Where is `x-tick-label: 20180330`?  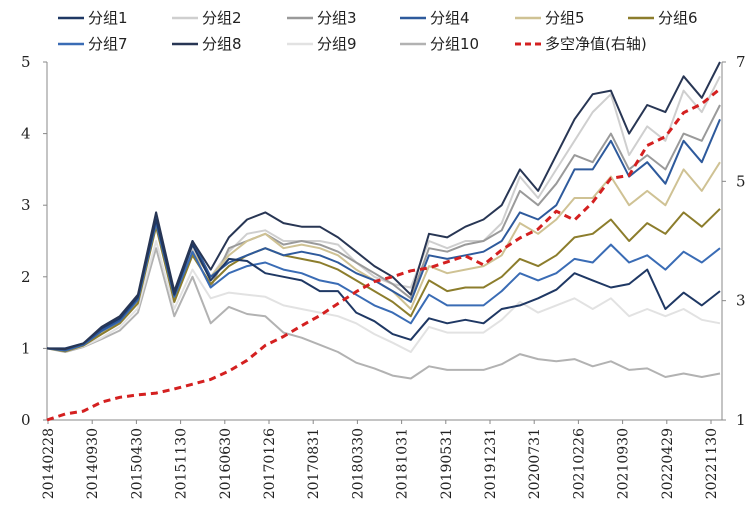 x-tick-label: 20180330 is located at coordinates (358, 463).